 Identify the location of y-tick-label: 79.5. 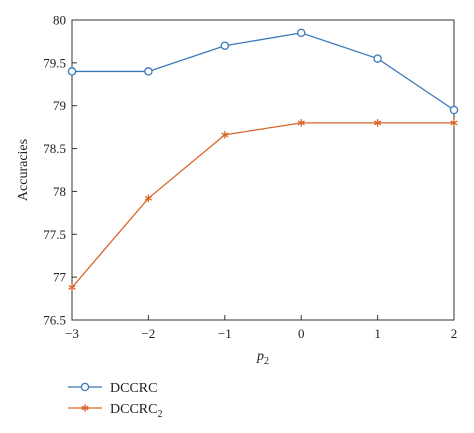
(54, 62).